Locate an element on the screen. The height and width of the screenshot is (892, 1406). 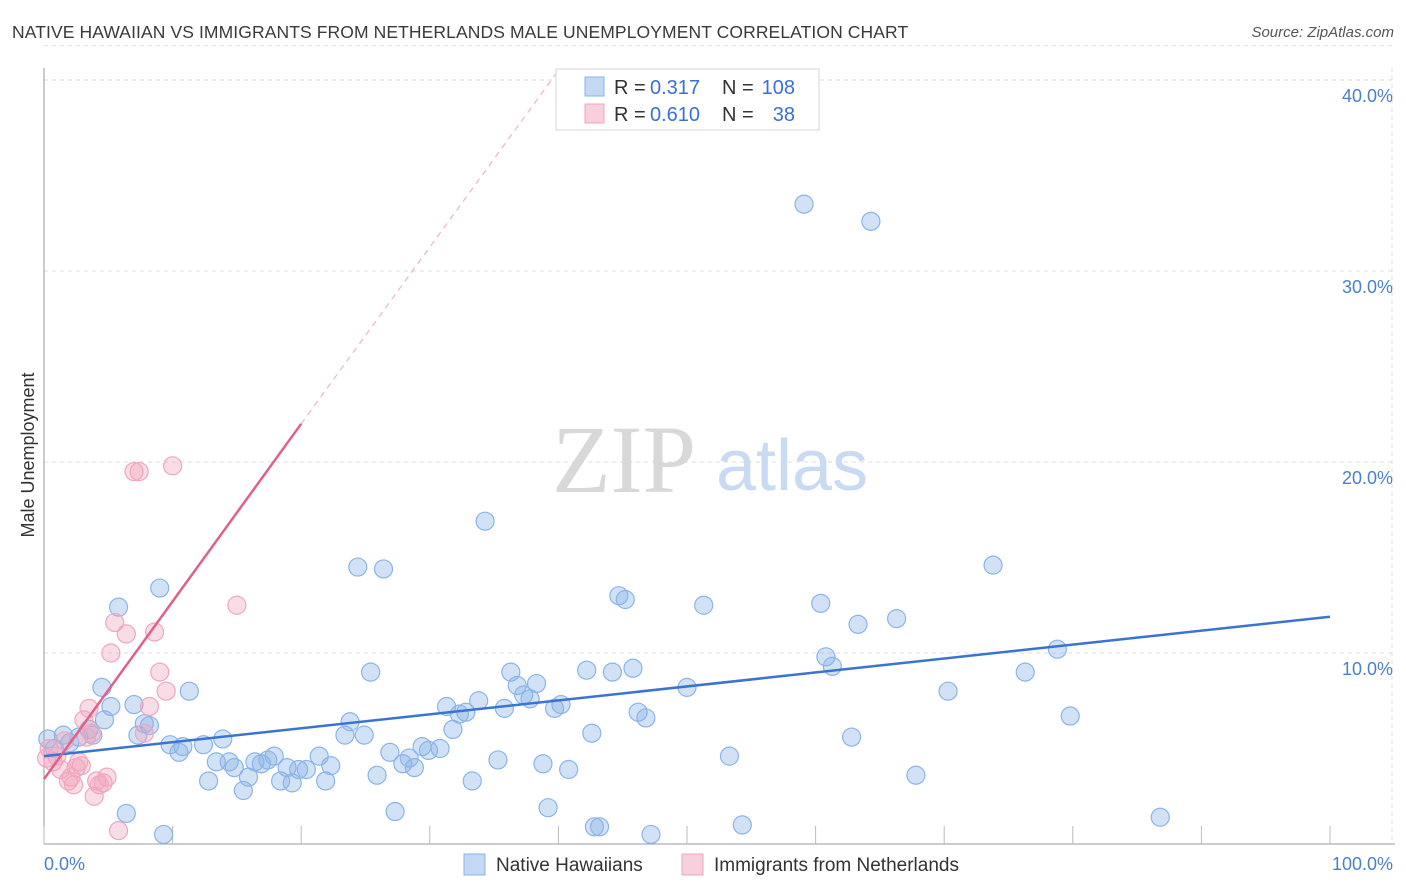
y-tick-label-20: 20.0% is located at coordinates (1367, 478).